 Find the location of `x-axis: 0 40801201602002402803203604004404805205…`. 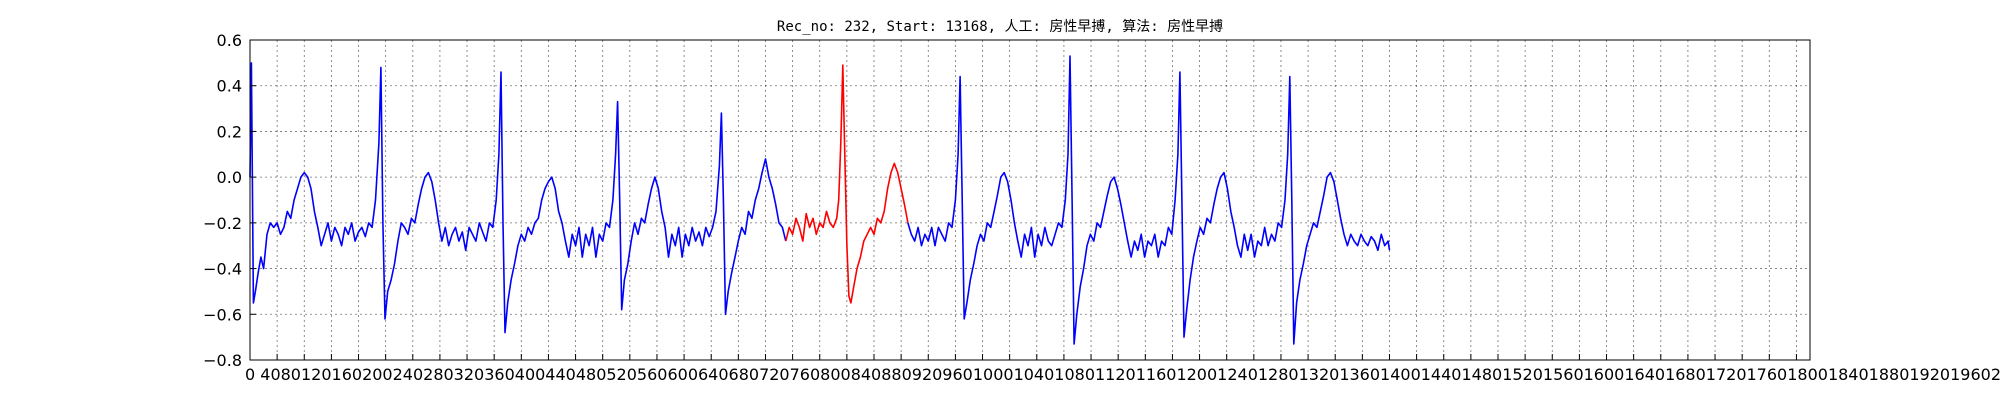

x-axis: 0 40801201602002402803203604004404805205… is located at coordinates (1122, 369).